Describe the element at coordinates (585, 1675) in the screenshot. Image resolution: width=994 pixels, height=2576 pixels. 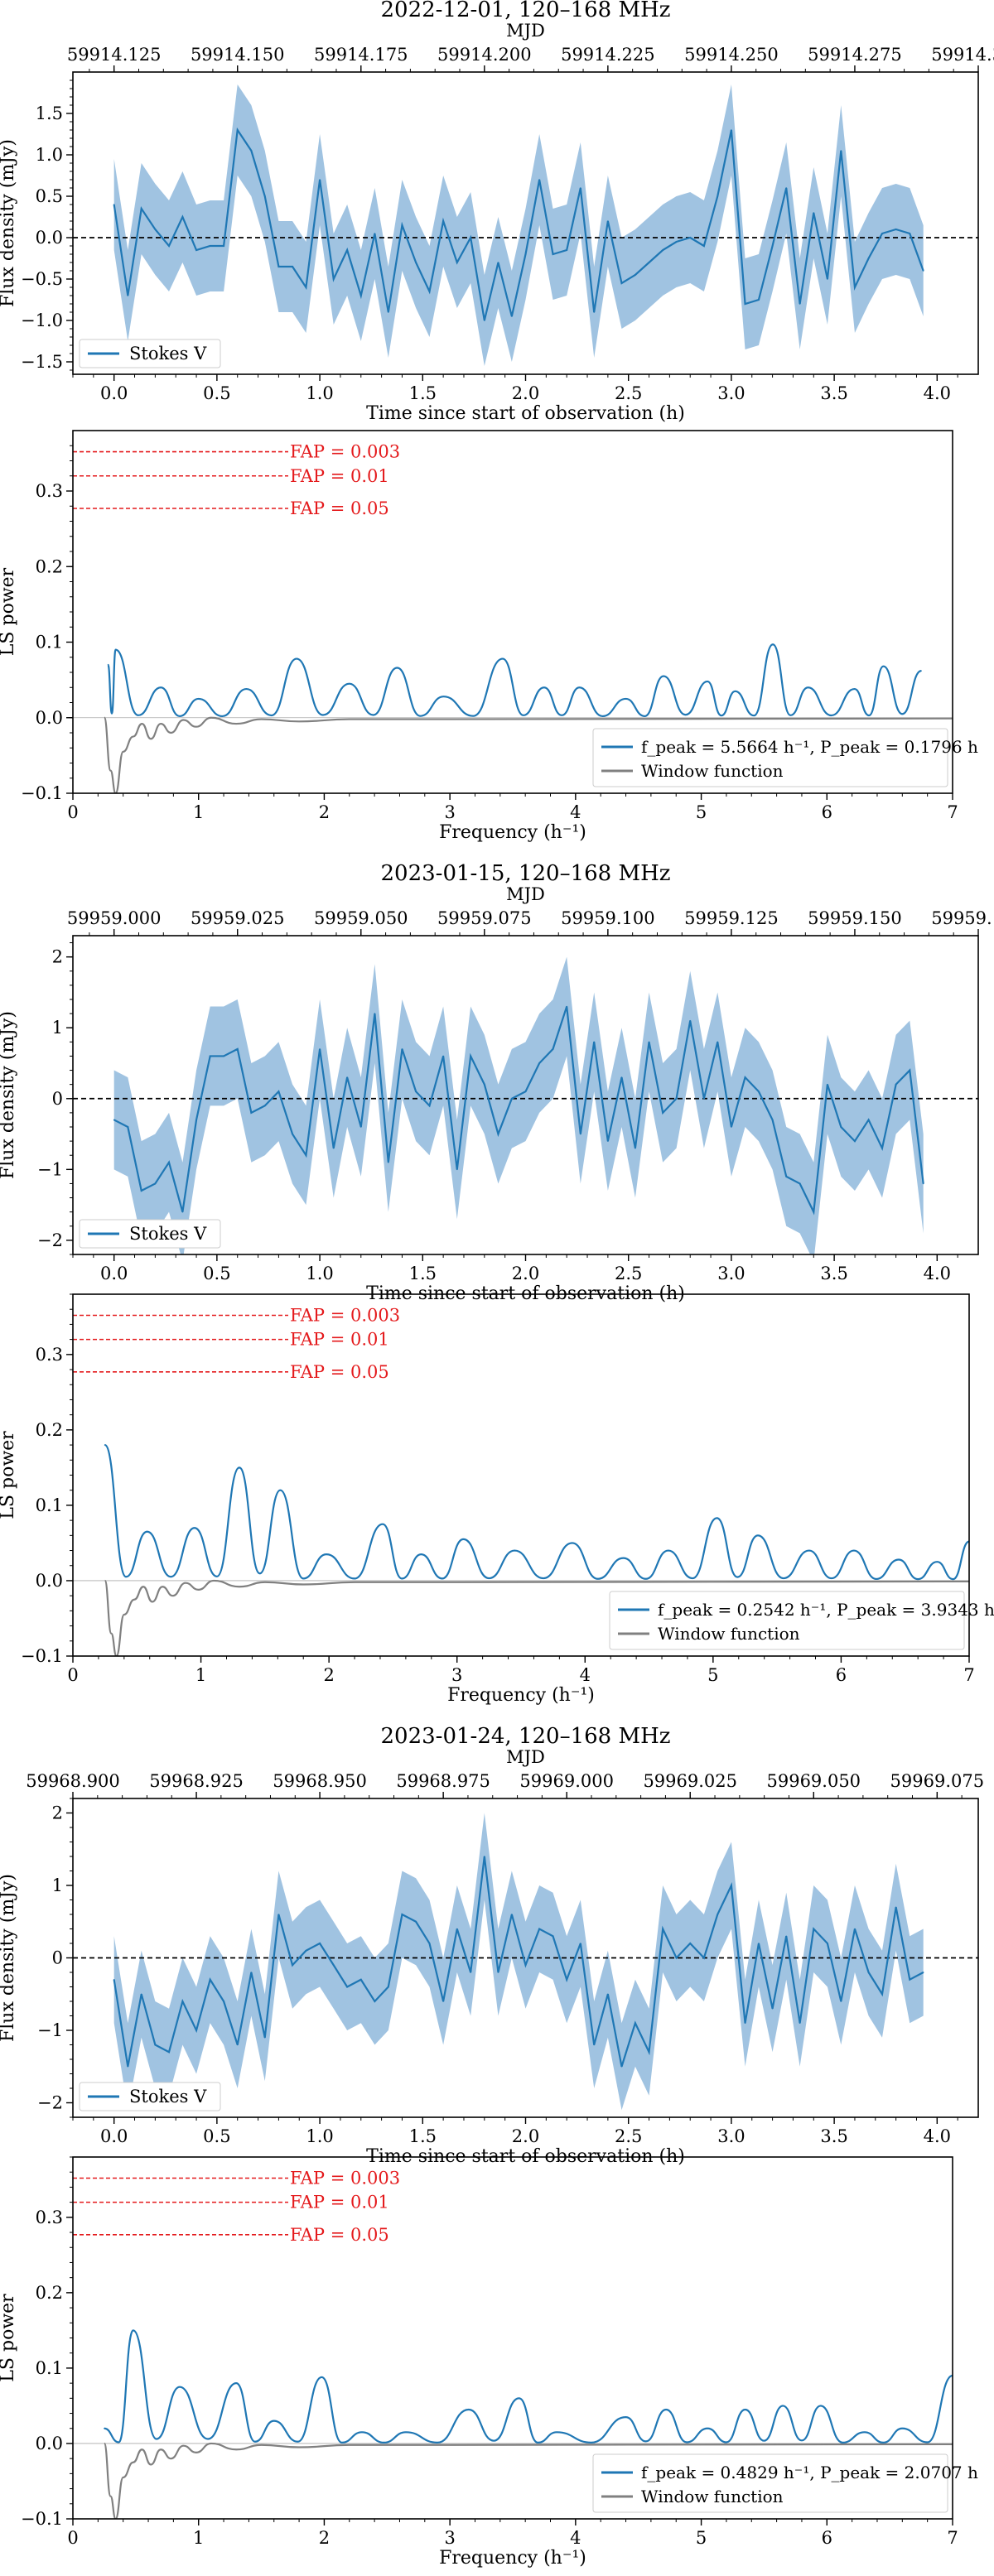
I see `x-tick-label: 4` at that location.